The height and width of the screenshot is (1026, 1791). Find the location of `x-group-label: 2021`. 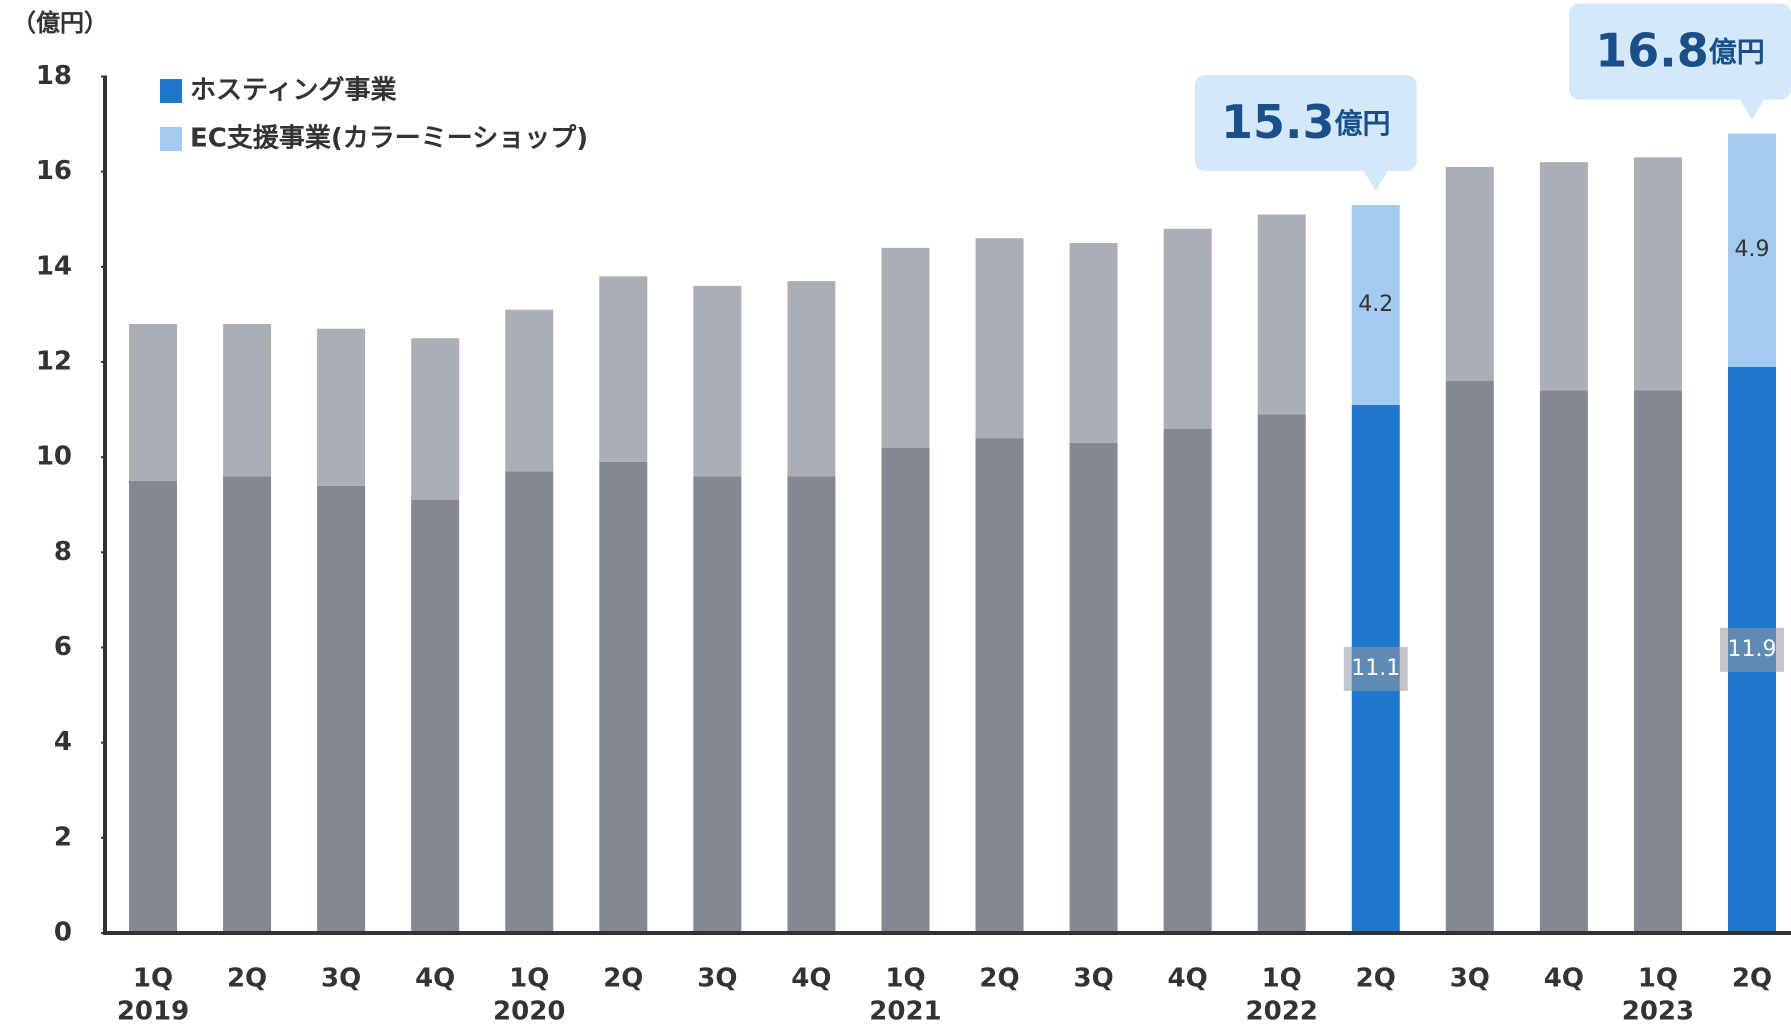

x-group-label: 2021 is located at coordinates (905, 1011).